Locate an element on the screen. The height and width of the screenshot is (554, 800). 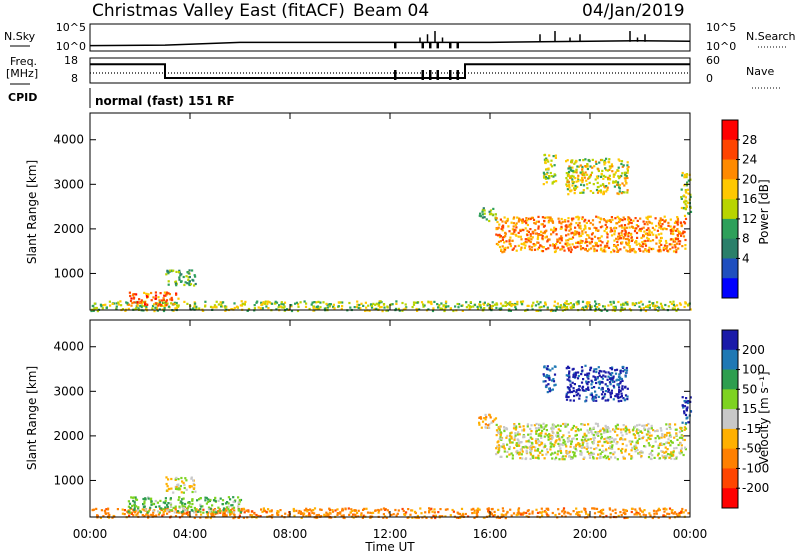
colorbar-tick-label: 50 is located at coordinates (749, 389).